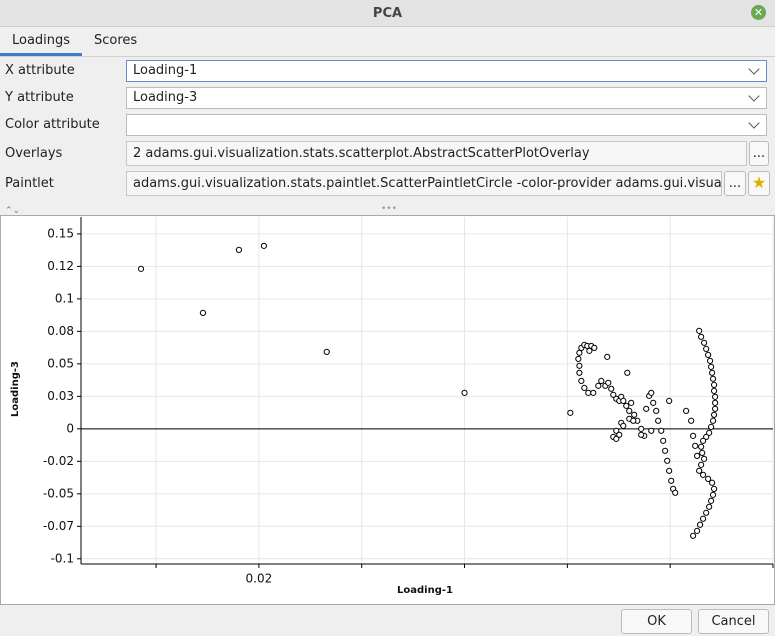 This screenshot has height=636, width=775. What do you see at coordinates (446, 98) in the screenshot?
I see `combo-box: Loading-3` at bounding box center [446, 98].